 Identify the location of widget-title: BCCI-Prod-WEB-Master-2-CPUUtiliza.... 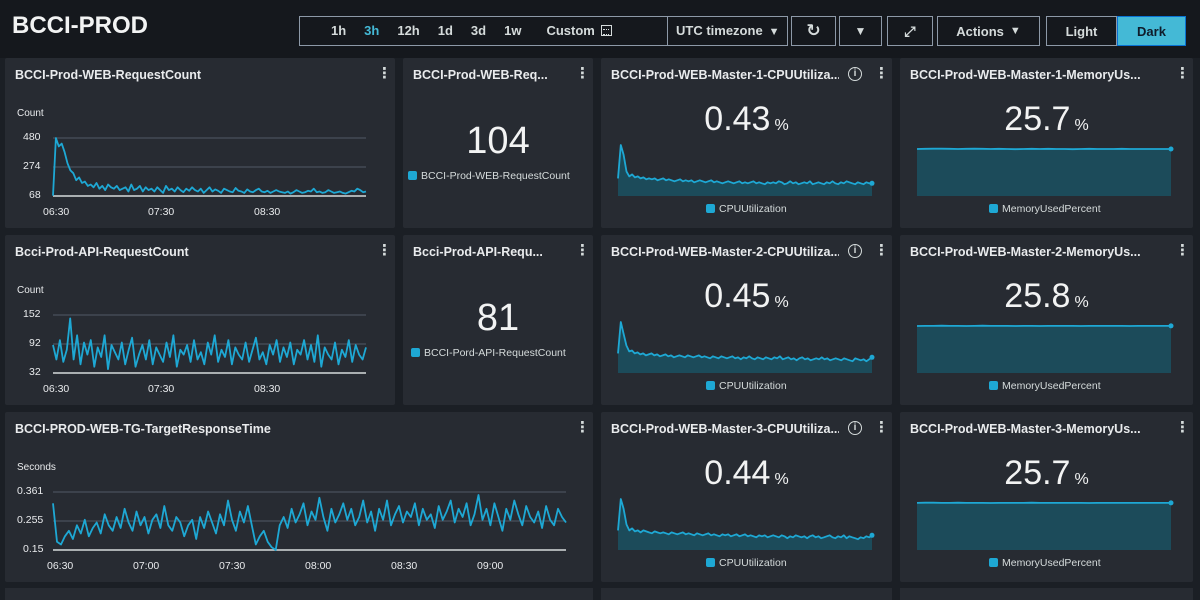
(725, 252).